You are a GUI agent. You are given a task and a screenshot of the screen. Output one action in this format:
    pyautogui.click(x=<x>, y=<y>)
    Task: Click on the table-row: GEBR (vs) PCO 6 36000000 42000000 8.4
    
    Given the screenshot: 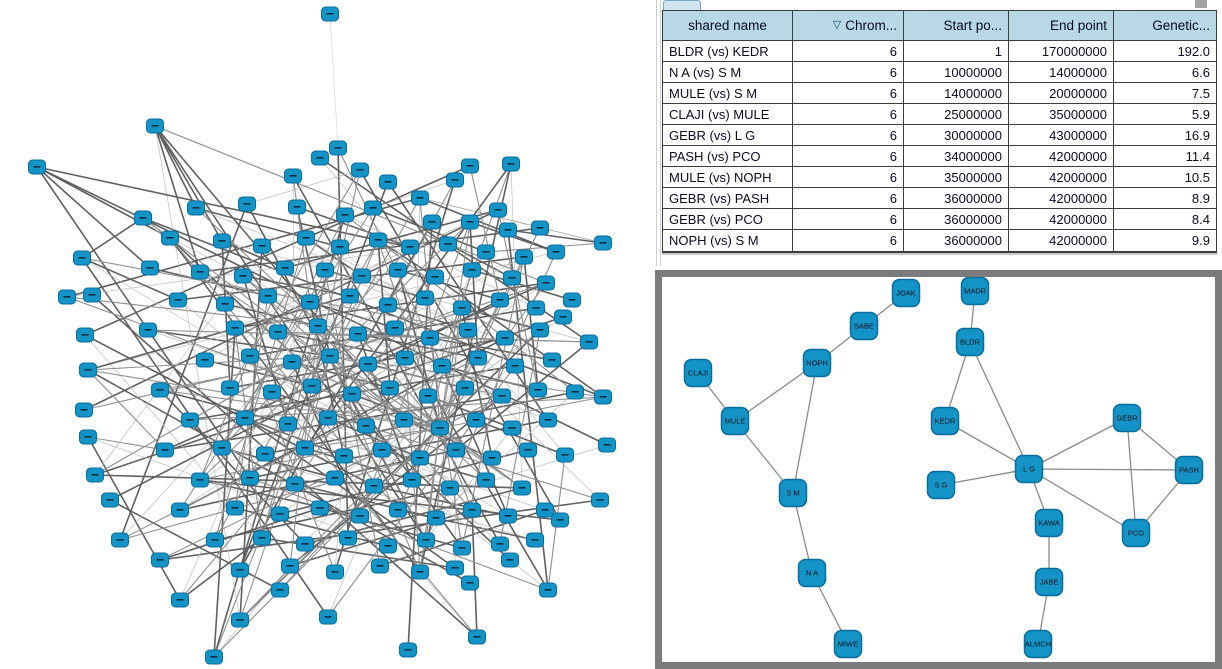 What is the action you would take?
    pyautogui.click(x=939, y=219)
    